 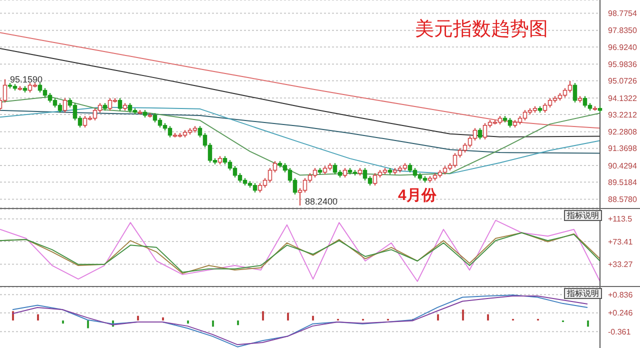 What do you see at coordinates (621, 265) in the screenshot?
I see `y-tick-label: +33.27` at bounding box center [621, 265].